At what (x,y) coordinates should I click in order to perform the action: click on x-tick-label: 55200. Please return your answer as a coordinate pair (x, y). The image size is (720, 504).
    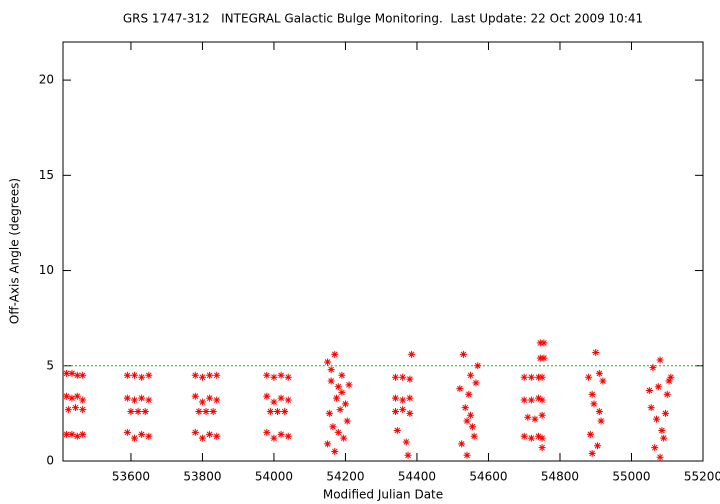
    Looking at the image, I should click on (702, 477).